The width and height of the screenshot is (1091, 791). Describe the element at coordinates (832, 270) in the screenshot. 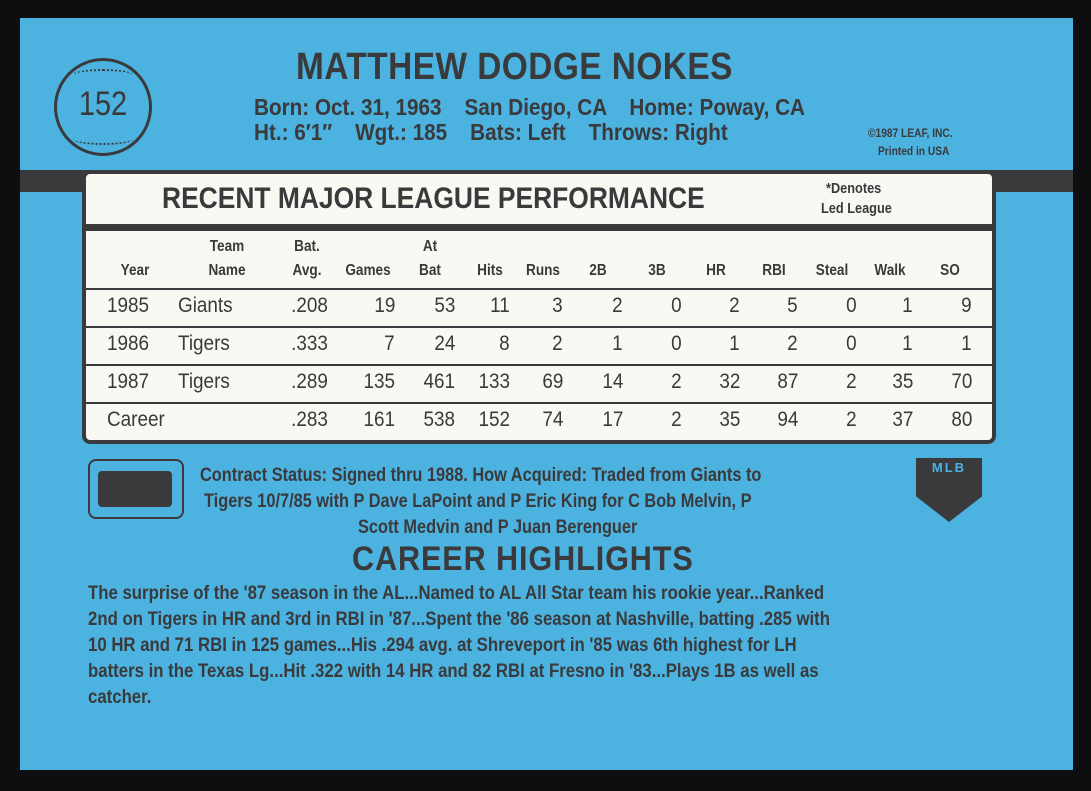

I see `column-header: Steal` at that location.